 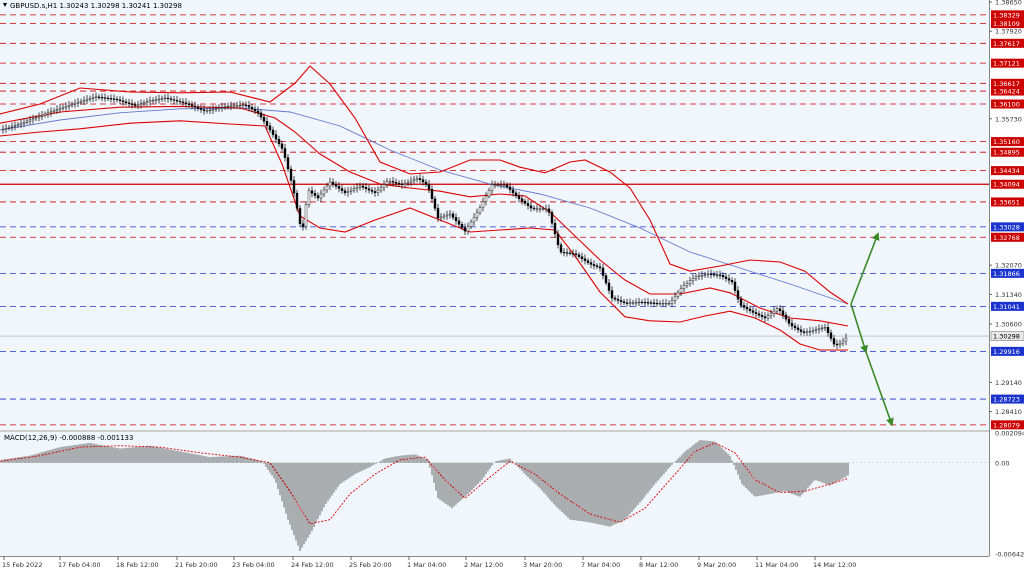 I want to click on level-tag-label: 1.34895, so click(x=1006, y=153).